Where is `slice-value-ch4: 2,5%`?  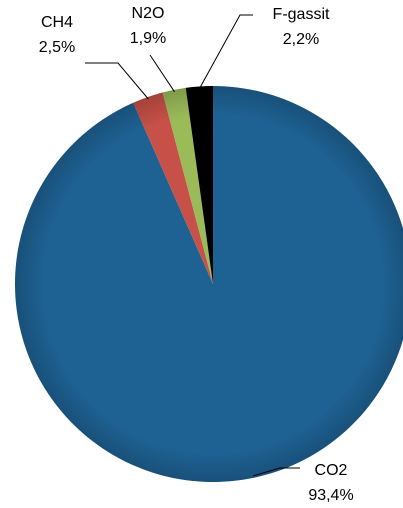
slice-value-ch4: 2,5% is located at coordinates (57, 47).